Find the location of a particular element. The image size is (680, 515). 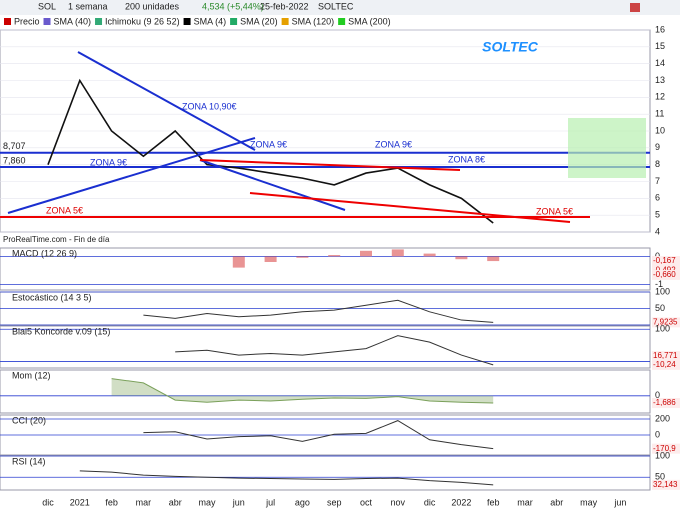

period: 1 semana is located at coordinates (88, 6).